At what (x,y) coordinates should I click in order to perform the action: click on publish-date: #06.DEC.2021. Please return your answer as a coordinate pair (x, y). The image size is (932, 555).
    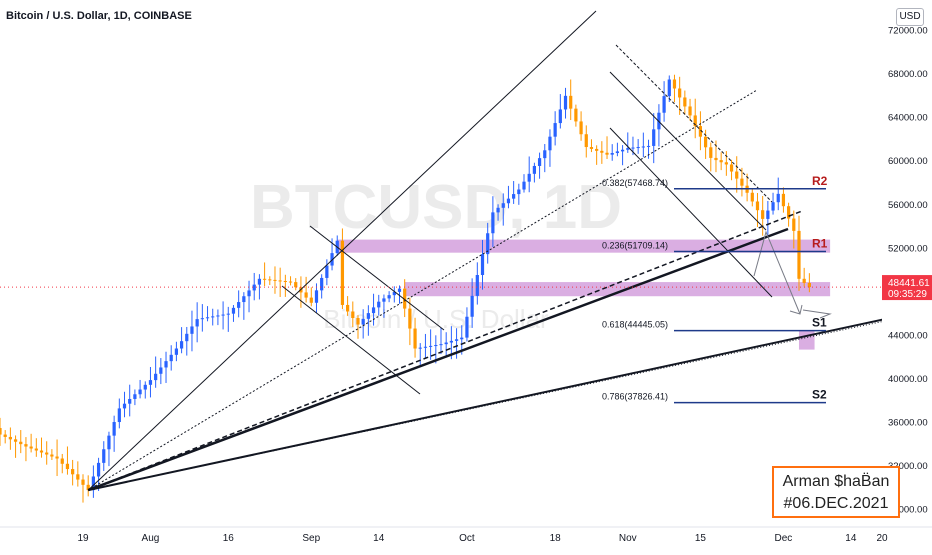
    Looking at the image, I should click on (836, 503).